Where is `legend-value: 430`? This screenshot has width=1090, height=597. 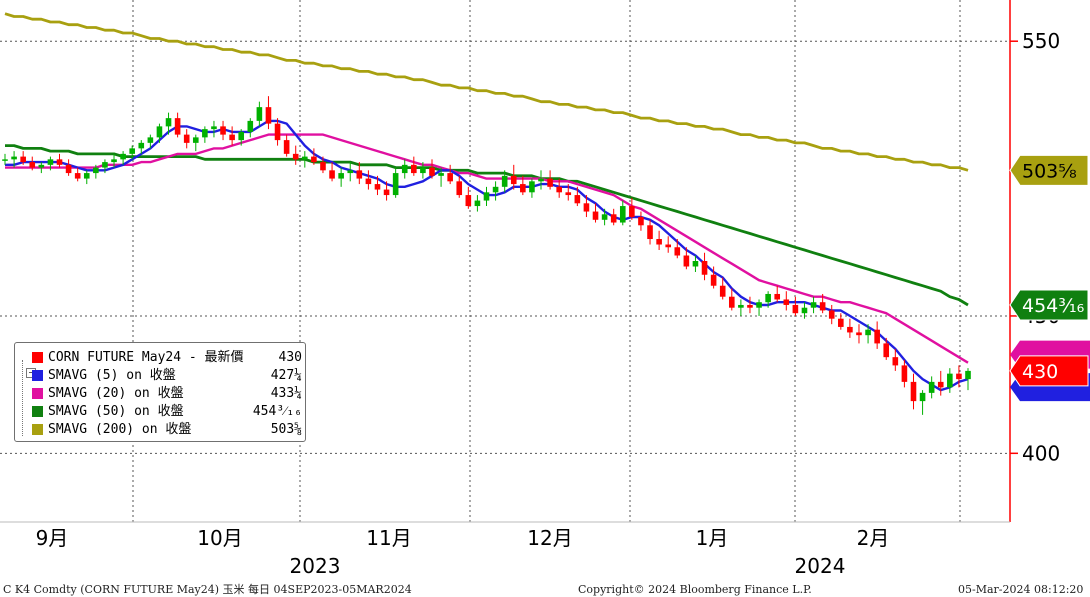 legend-value: 430 is located at coordinates (290, 357).